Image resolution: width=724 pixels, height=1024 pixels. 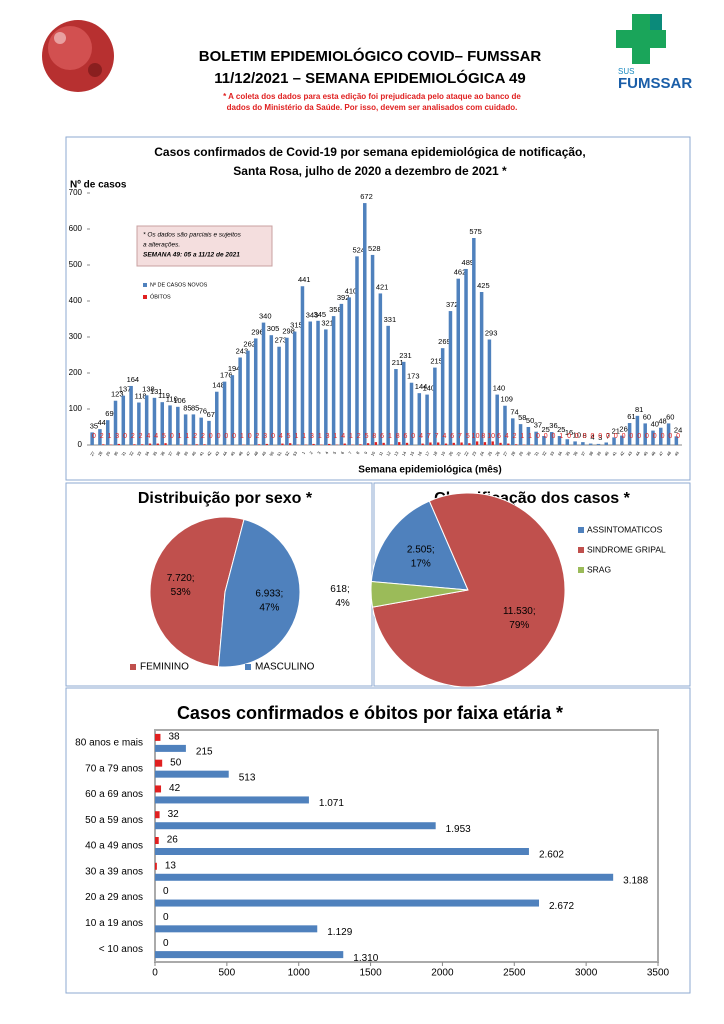 What do you see at coordinates (304, 279) in the screenshot?
I see `data-label: 441` at bounding box center [304, 279].